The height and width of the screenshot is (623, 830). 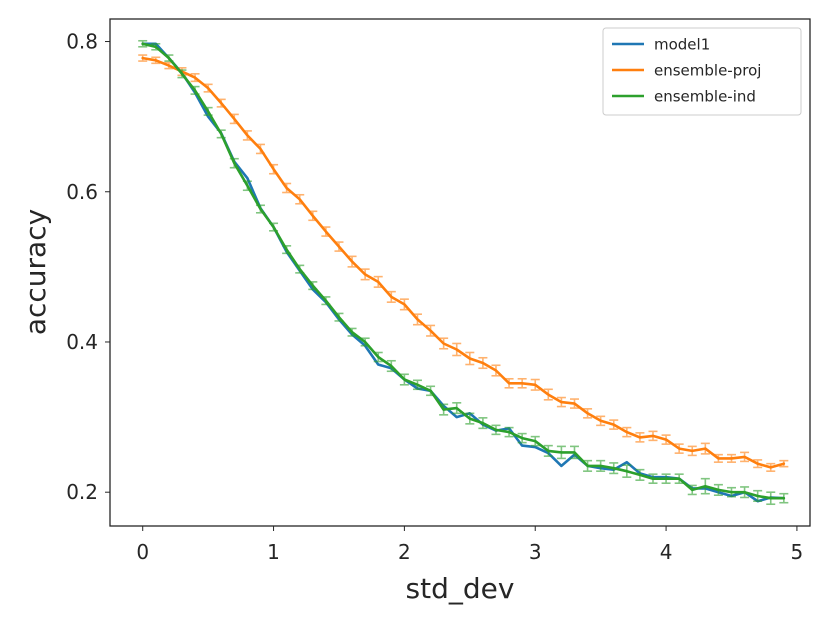 I want to click on x-tick-label: 1, so click(x=273, y=552).